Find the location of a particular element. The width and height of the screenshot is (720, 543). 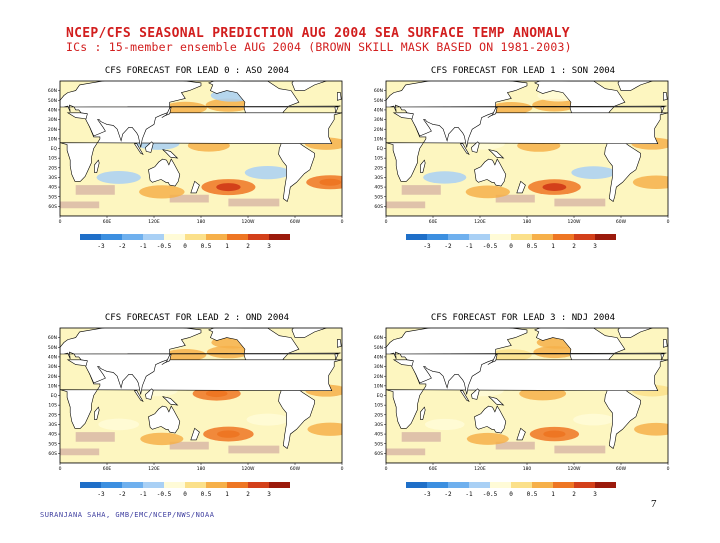

panel-title: CFS FORECAST FOR LEAD 2 : OND 2004 is located at coordinates (197, 318).